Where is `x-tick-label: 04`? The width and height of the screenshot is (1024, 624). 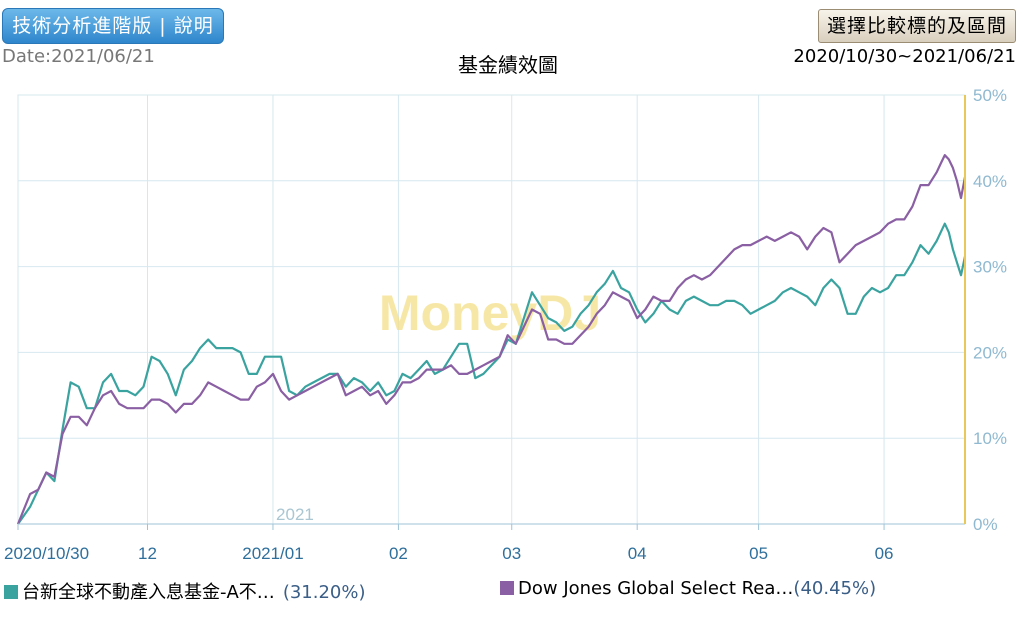 x-tick-label: 04 is located at coordinates (637, 553).